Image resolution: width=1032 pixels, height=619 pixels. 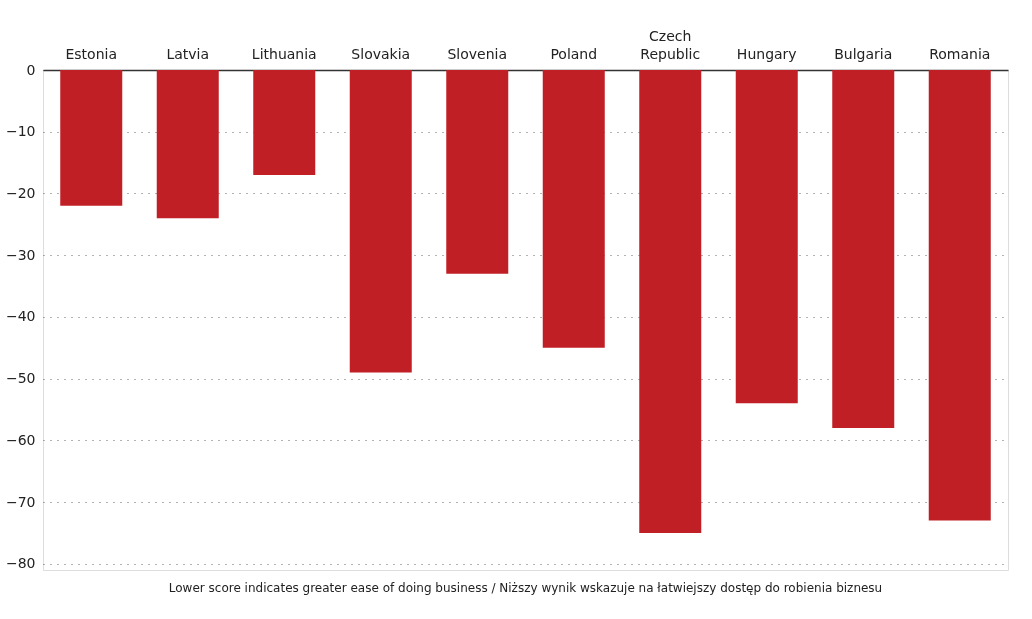 I want to click on x-tick-label: Hungary, so click(x=766, y=54).